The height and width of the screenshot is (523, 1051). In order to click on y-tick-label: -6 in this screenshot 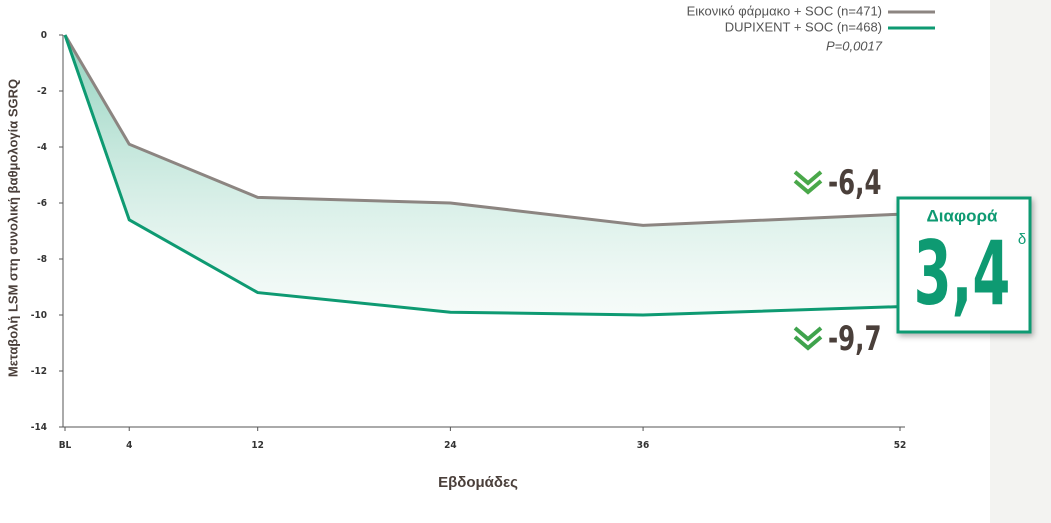, I will do `click(42, 203)`.